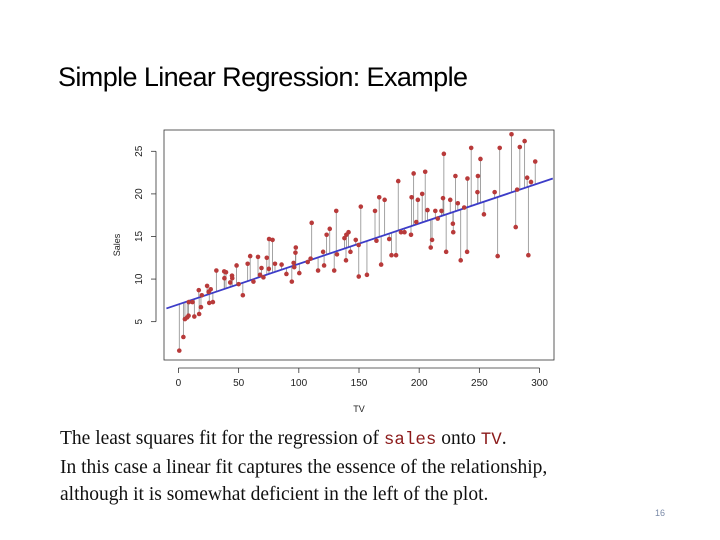 The image size is (720, 540). I want to click on y-tick-label: 10, so click(139, 279).